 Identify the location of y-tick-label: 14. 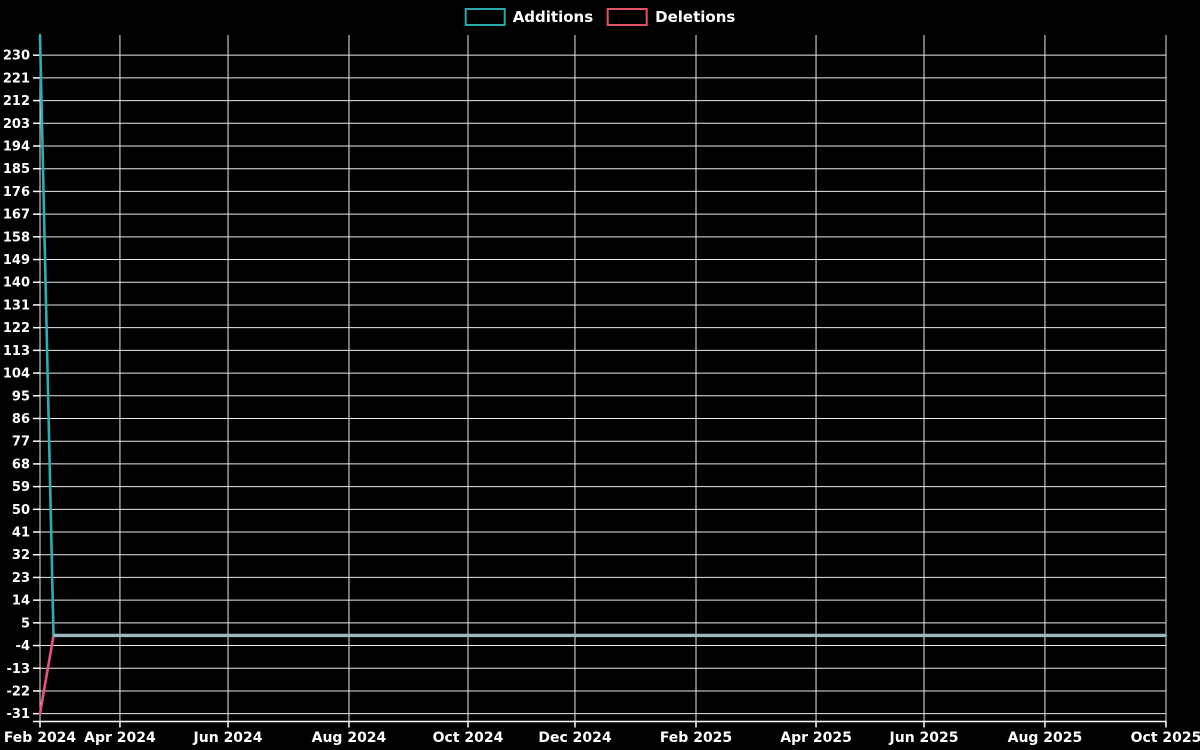
(21, 601).